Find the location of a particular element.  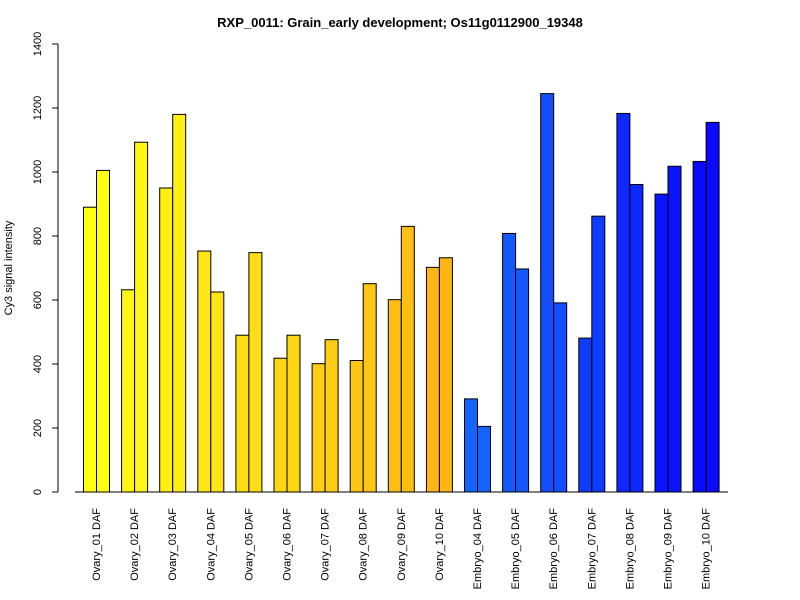

category-label: Ovary_01 DAF is located at coordinates (97, 544).